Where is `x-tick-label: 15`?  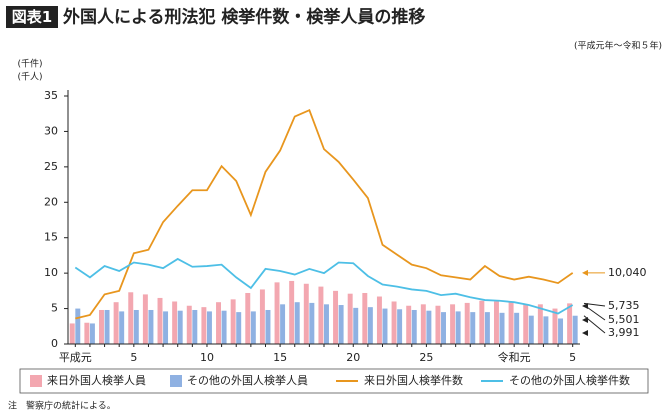 x-tick-label: 15 is located at coordinates (280, 357).